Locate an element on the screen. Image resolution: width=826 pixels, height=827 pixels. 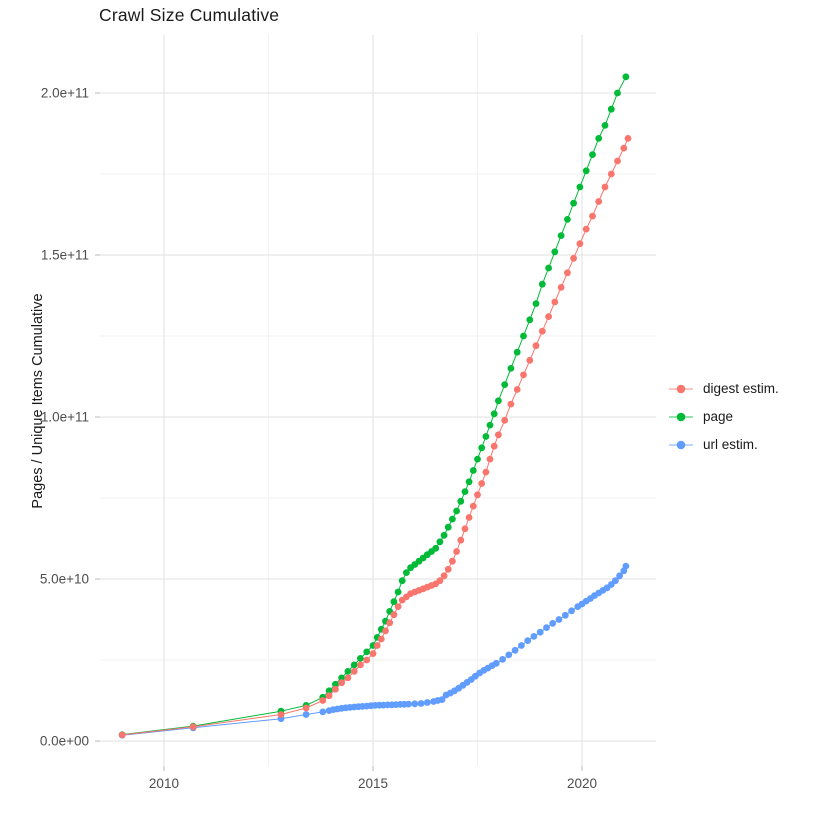
legend-label-digest-estim: digest estim. is located at coordinates (741, 388).